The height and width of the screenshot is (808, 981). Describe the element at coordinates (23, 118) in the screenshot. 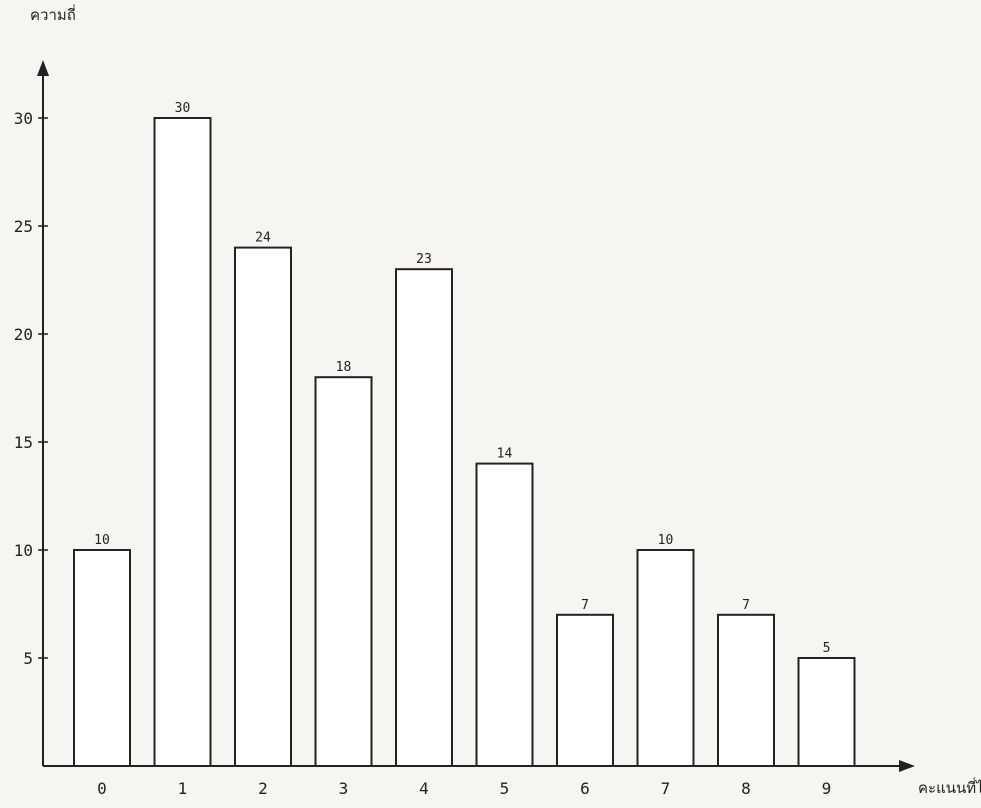

I see `y-tick-label: 30` at that location.